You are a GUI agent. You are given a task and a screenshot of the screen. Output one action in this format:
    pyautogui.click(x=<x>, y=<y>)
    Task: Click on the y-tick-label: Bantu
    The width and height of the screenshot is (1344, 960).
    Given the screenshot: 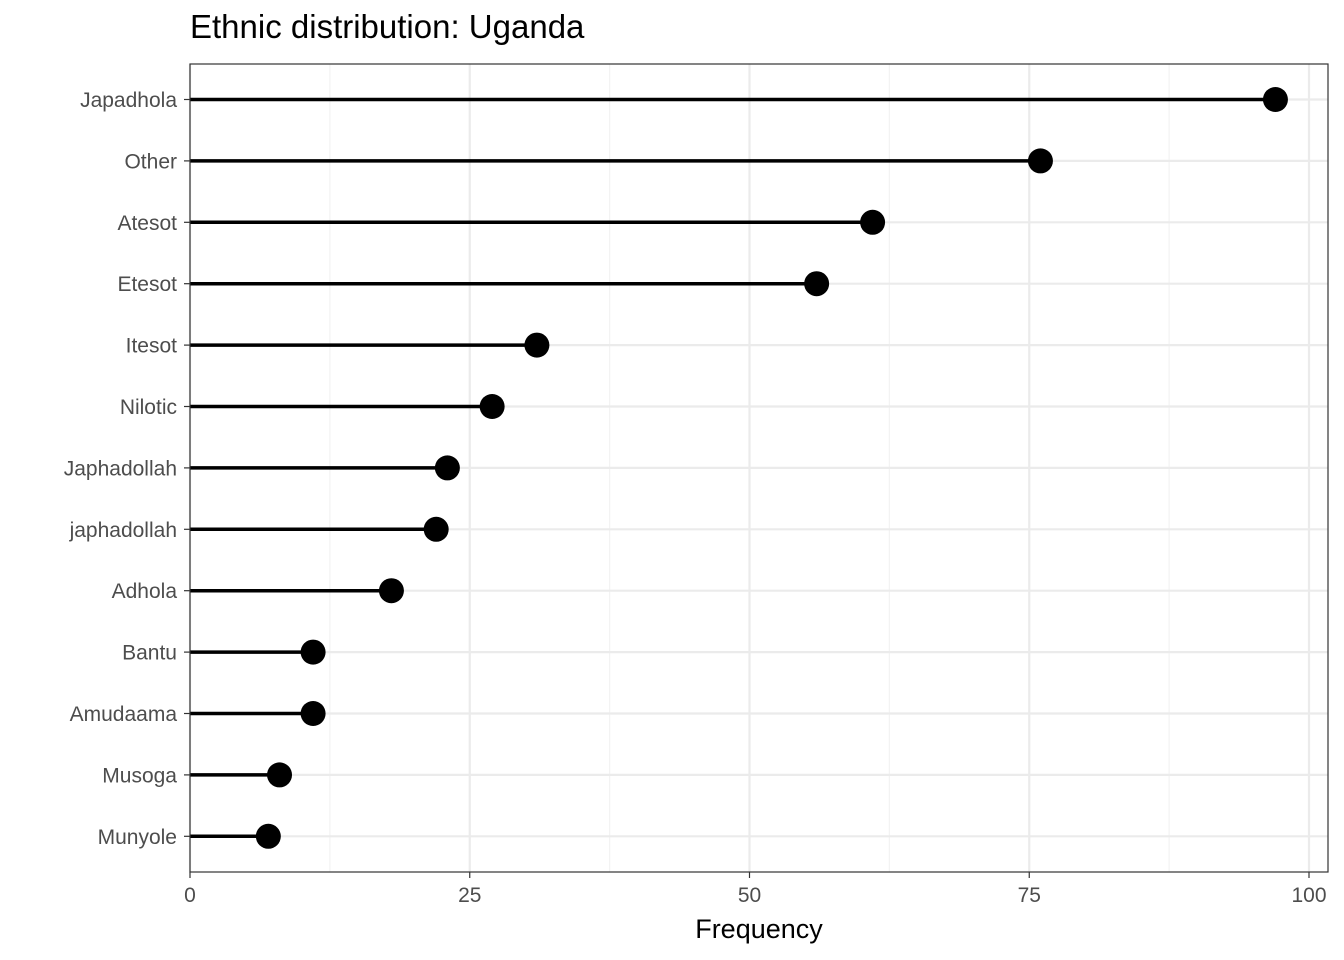 What is the action you would take?
    pyautogui.click(x=149, y=653)
    